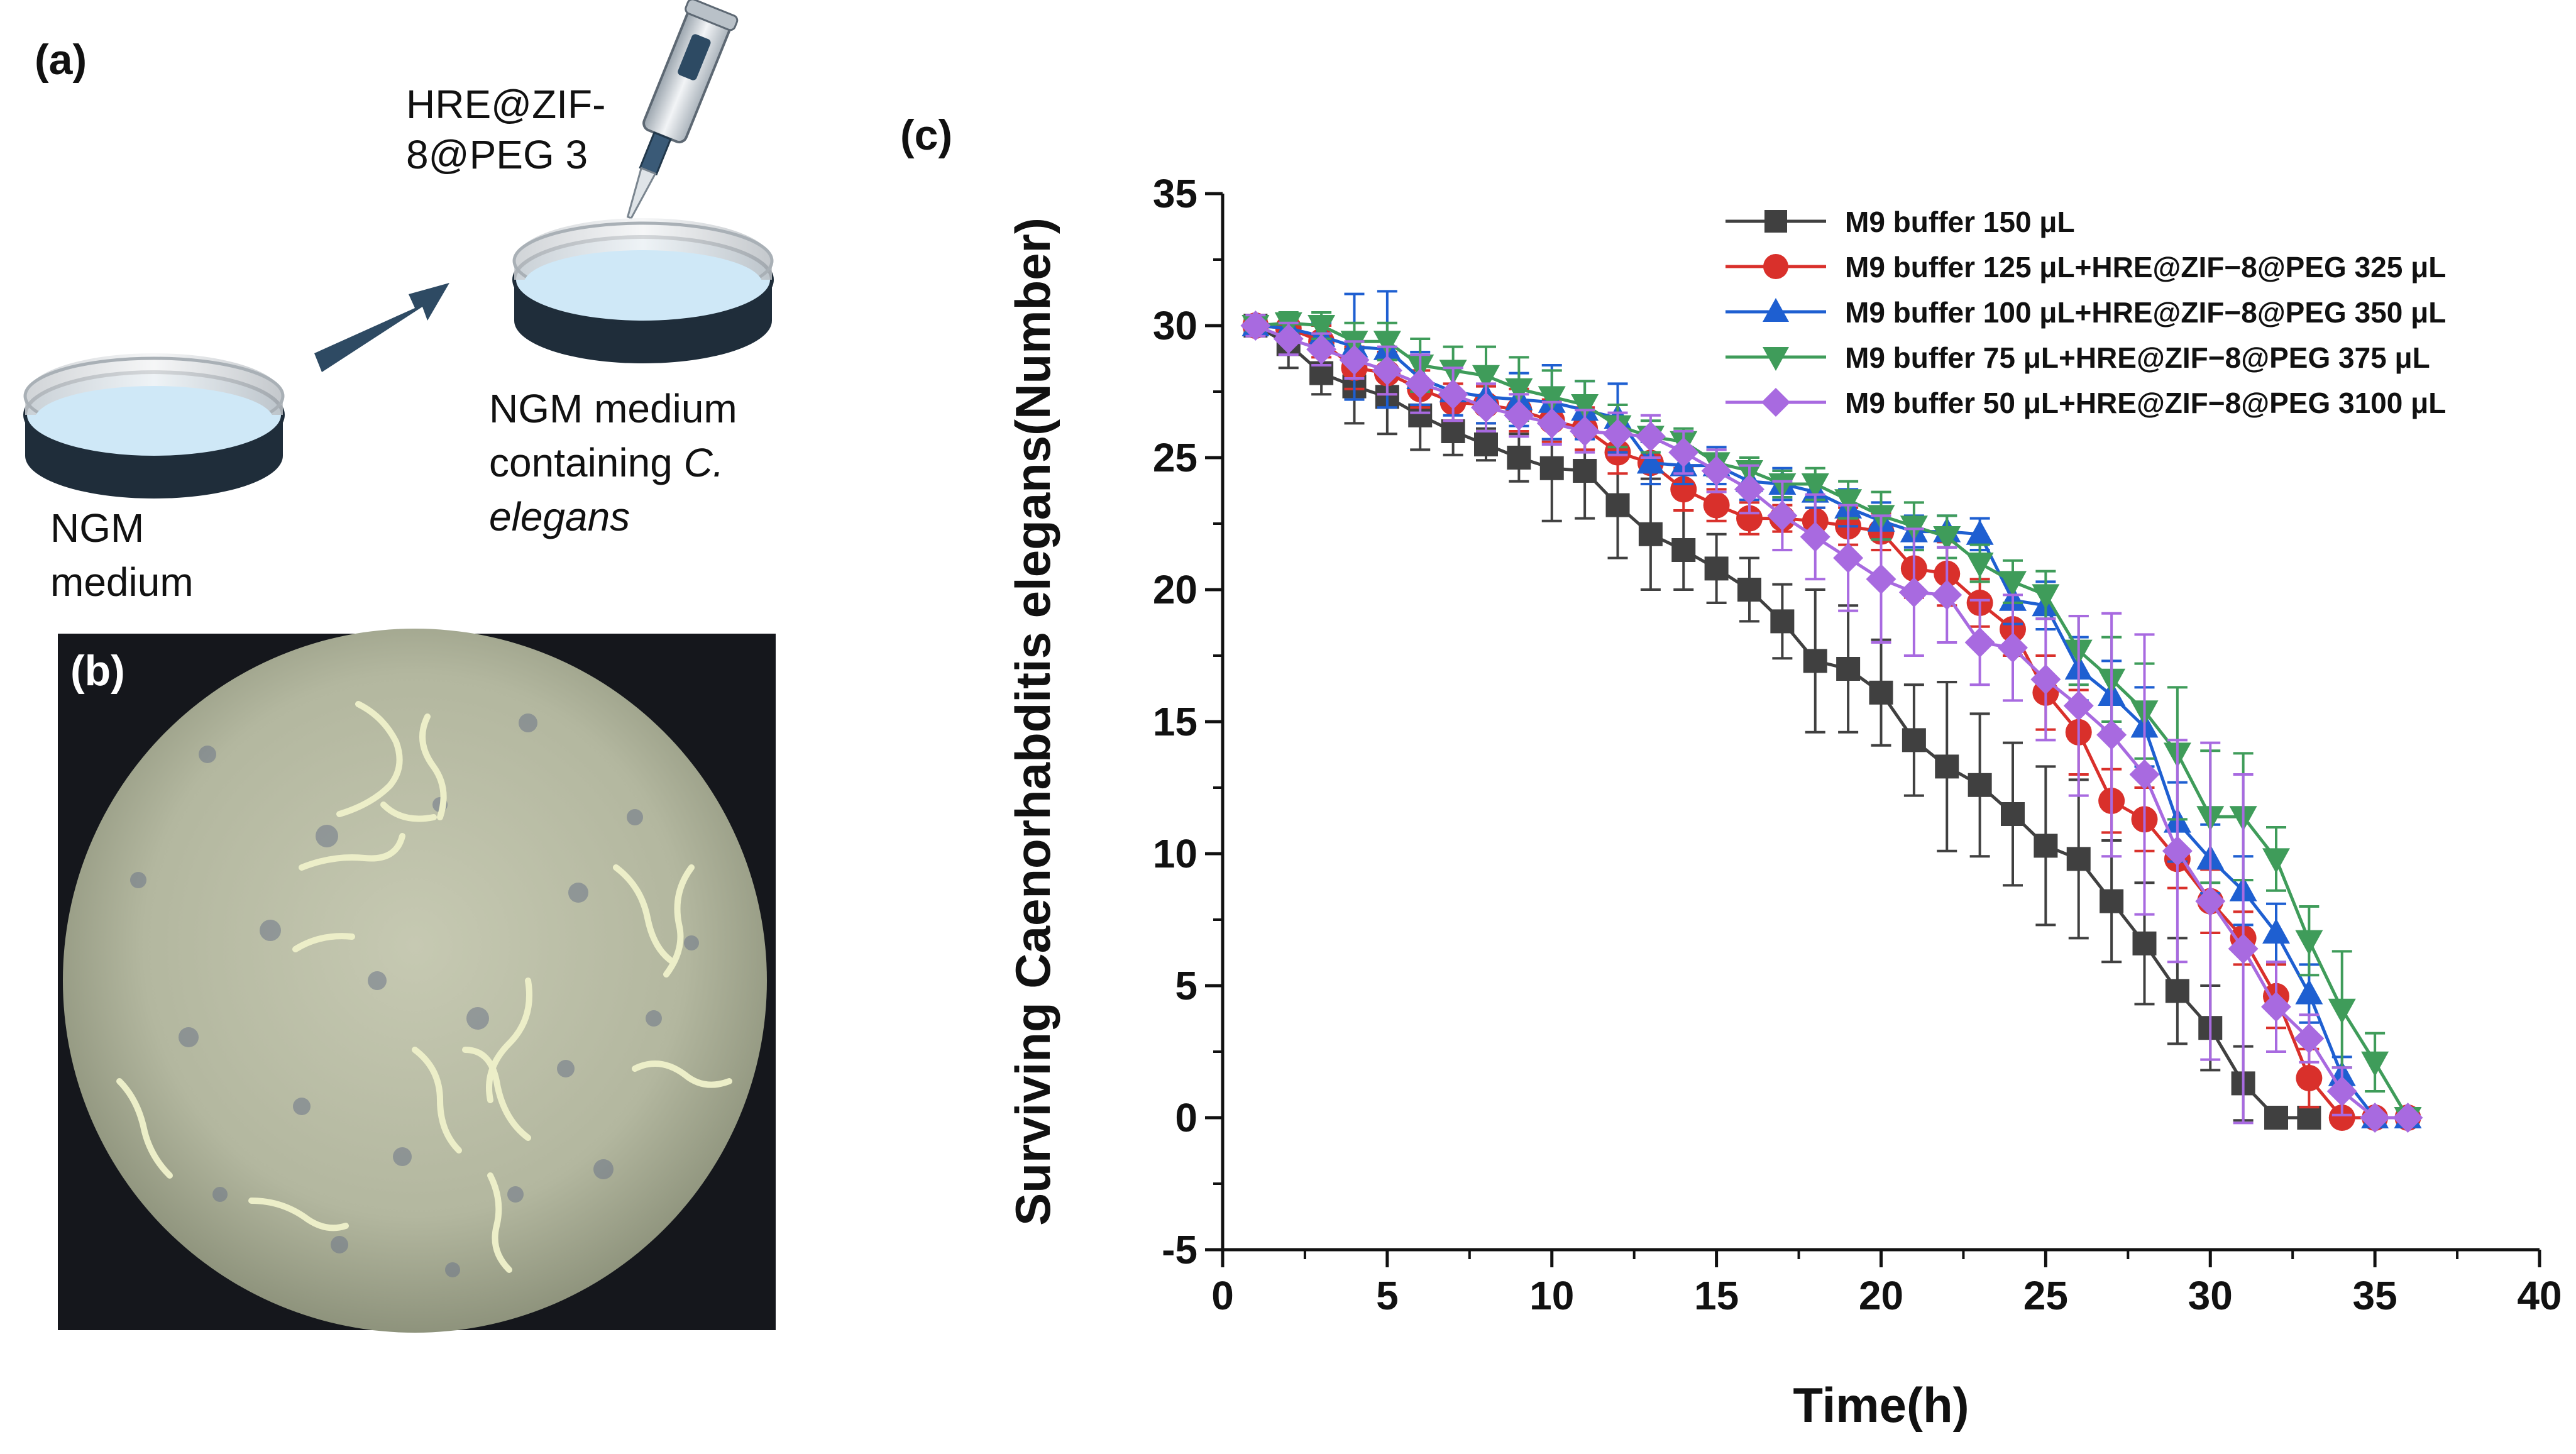  Describe the element at coordinates (1186, 985) in the screenshot. I see `y-tick-label: 5` at that location.